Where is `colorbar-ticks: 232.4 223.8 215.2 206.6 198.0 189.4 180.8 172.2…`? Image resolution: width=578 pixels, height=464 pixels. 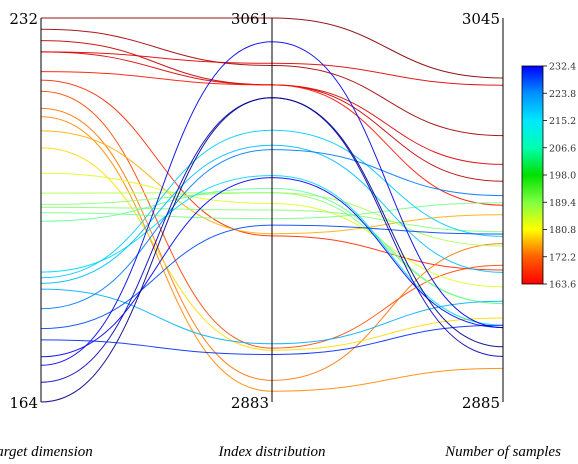
colorbar-ticks: 232.4 223.8 215.2 206.6 198.0 189.4 180.8 172.2… is located at coordinates (559, 176).